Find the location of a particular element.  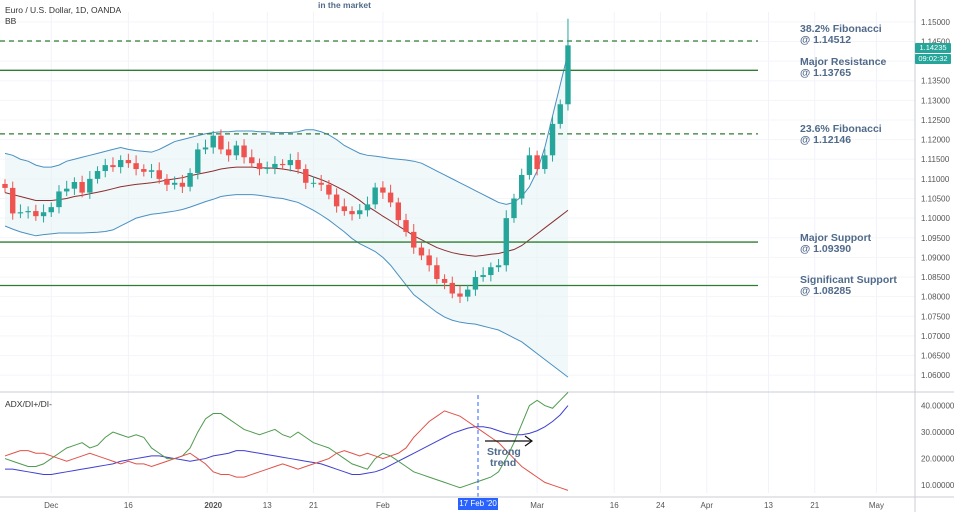

adx-series-di is located at coordinates (286, 440).